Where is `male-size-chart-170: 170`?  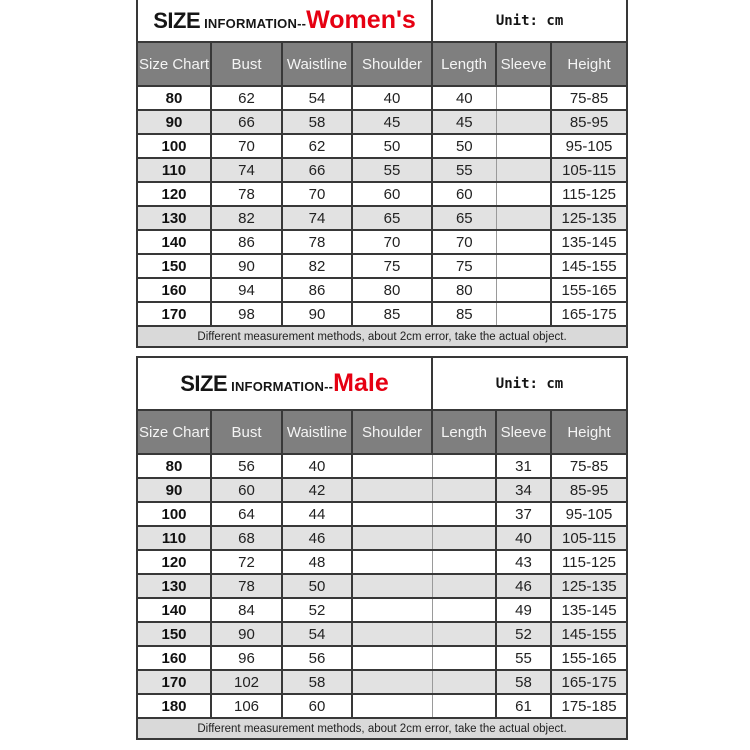 male-size-chart-170: 170 is located at coordinates (174, 682).